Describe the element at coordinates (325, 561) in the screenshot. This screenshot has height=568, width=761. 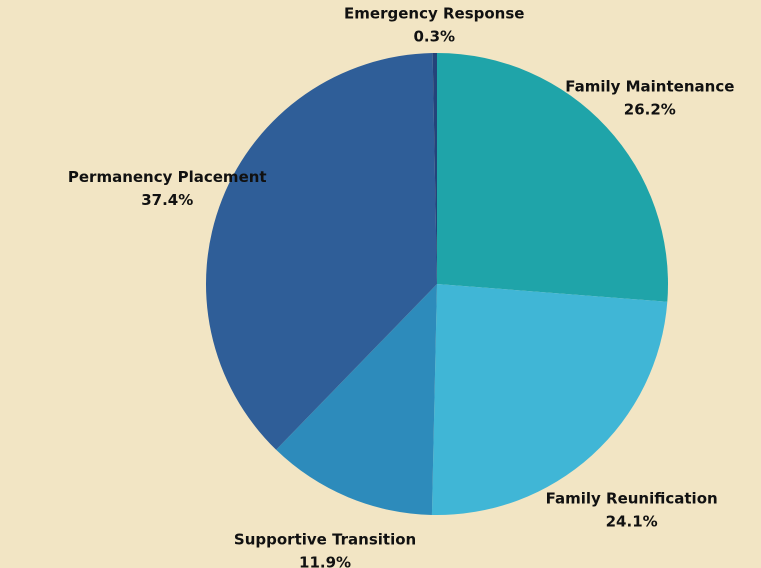
I see `slice-value-label: 11.9%` at that location.